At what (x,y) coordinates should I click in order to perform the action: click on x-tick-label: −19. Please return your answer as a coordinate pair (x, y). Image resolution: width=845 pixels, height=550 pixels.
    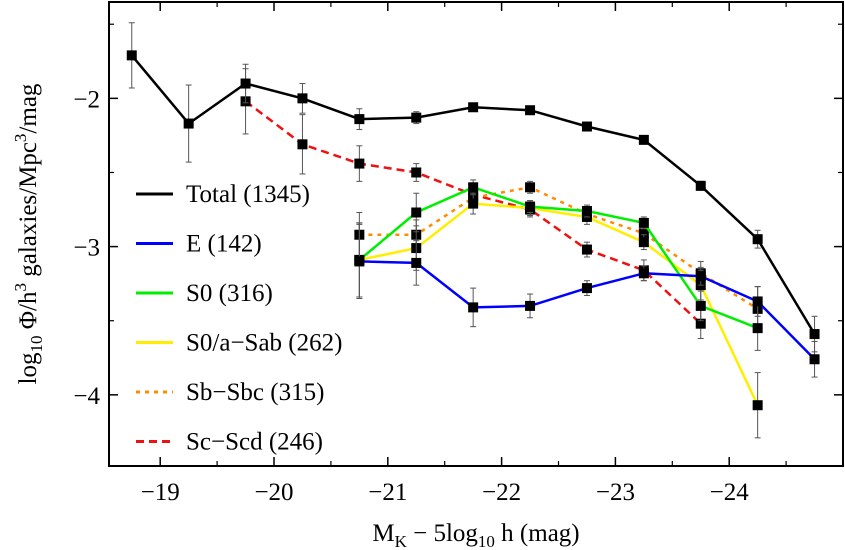
    Looking at the image, I should click on (160, 492).